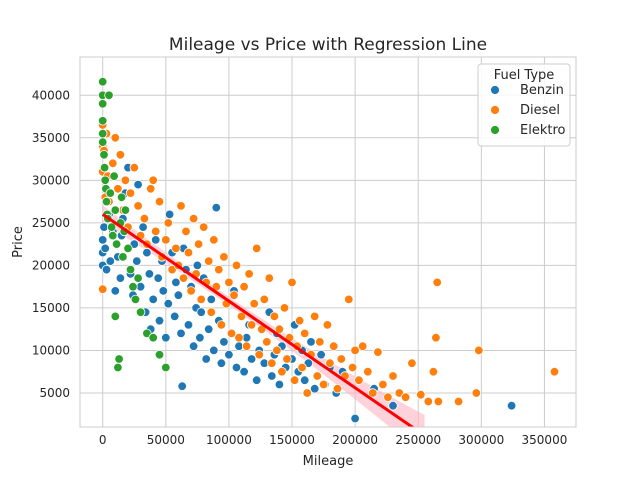 The image size is (640, 480). What do you see at coordinates (542, 90) in the screenshot?
I see `legend-label: Benzin` at bounding box center [542, 90].